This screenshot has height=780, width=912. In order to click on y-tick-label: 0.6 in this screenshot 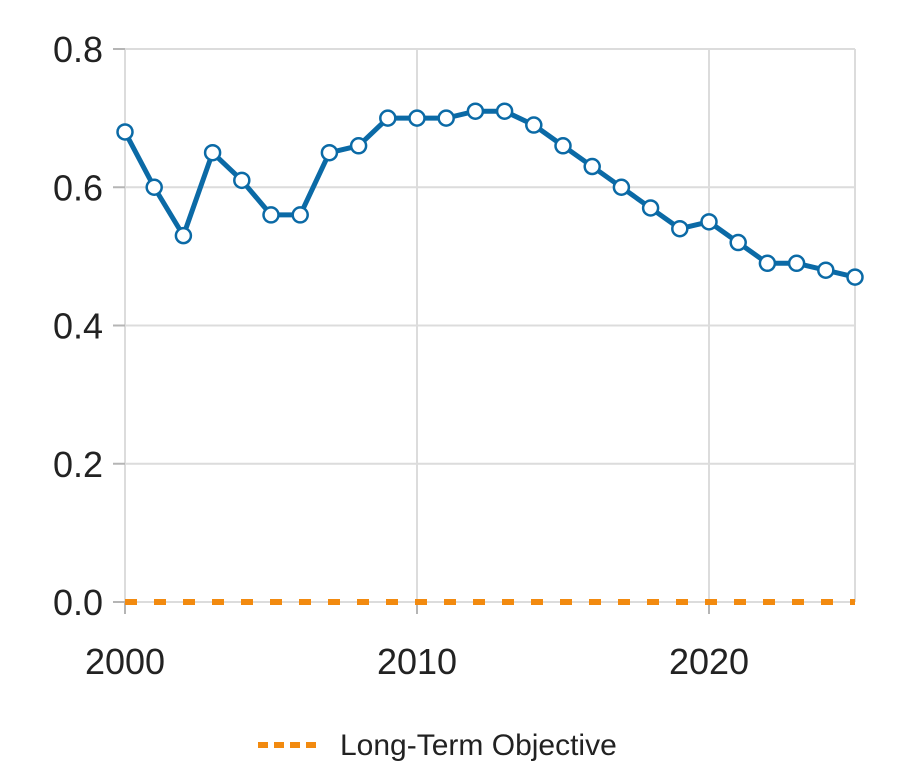, I will do `click(78, 187)`.